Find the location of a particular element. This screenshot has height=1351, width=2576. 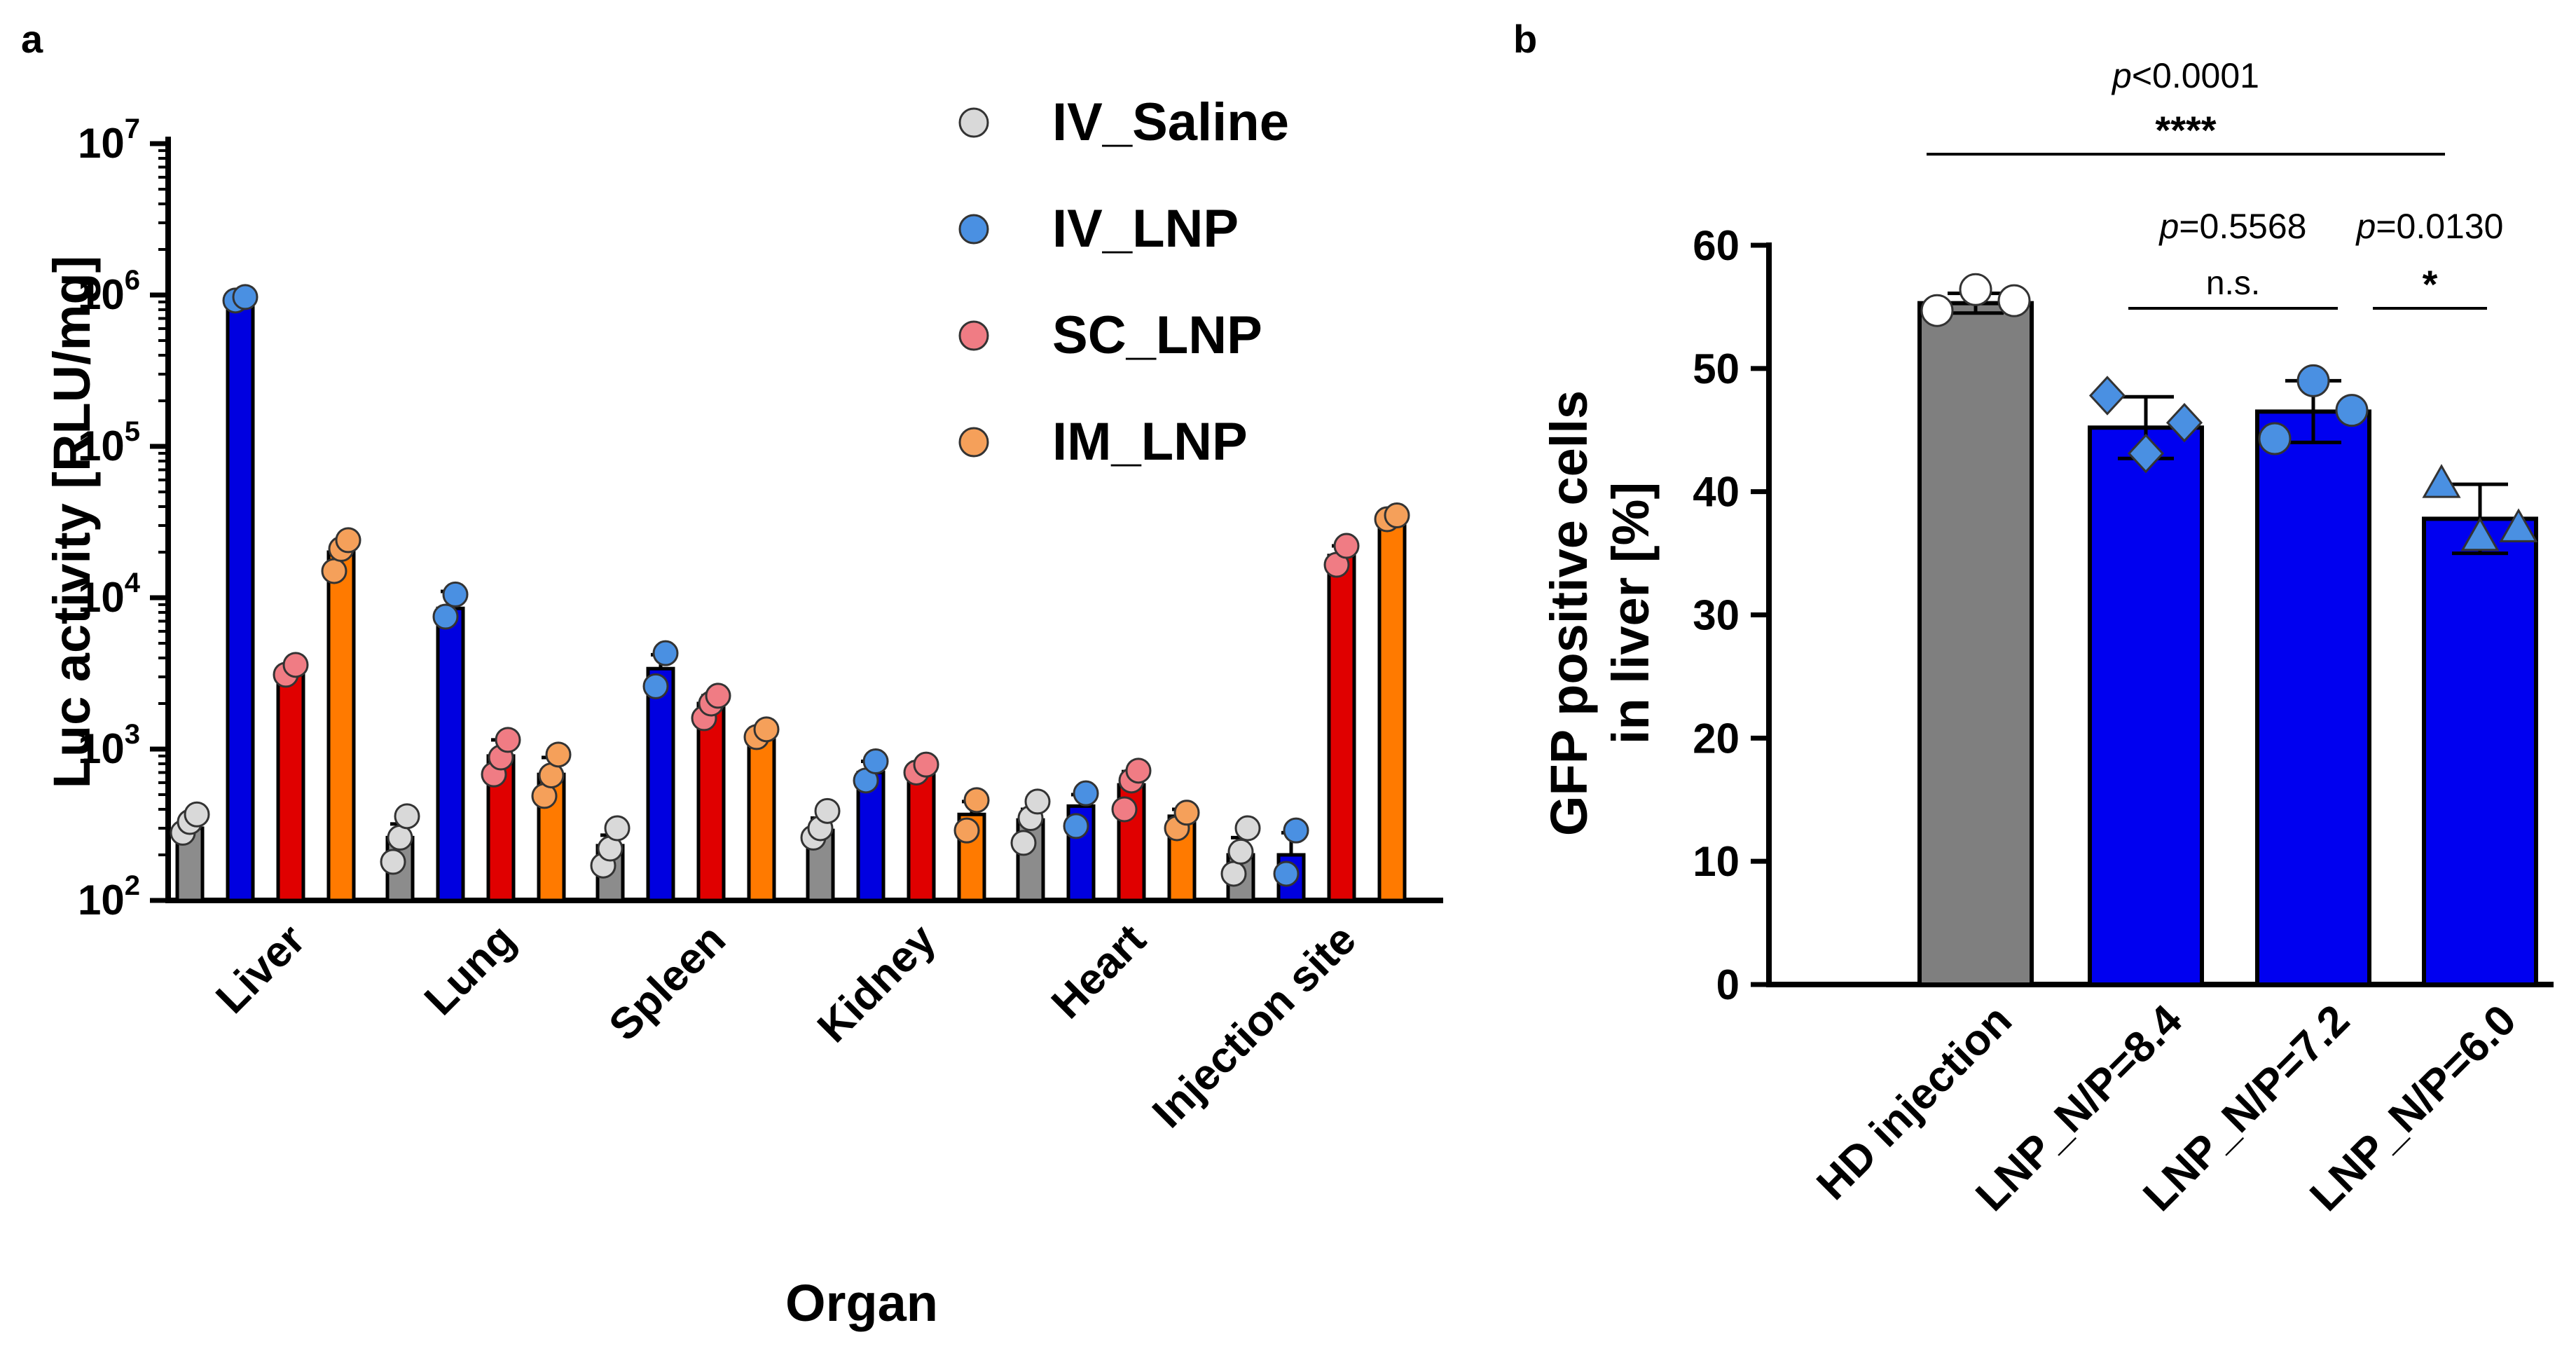

y-tick-exponent: 3 is located at coordinates (132, 734).